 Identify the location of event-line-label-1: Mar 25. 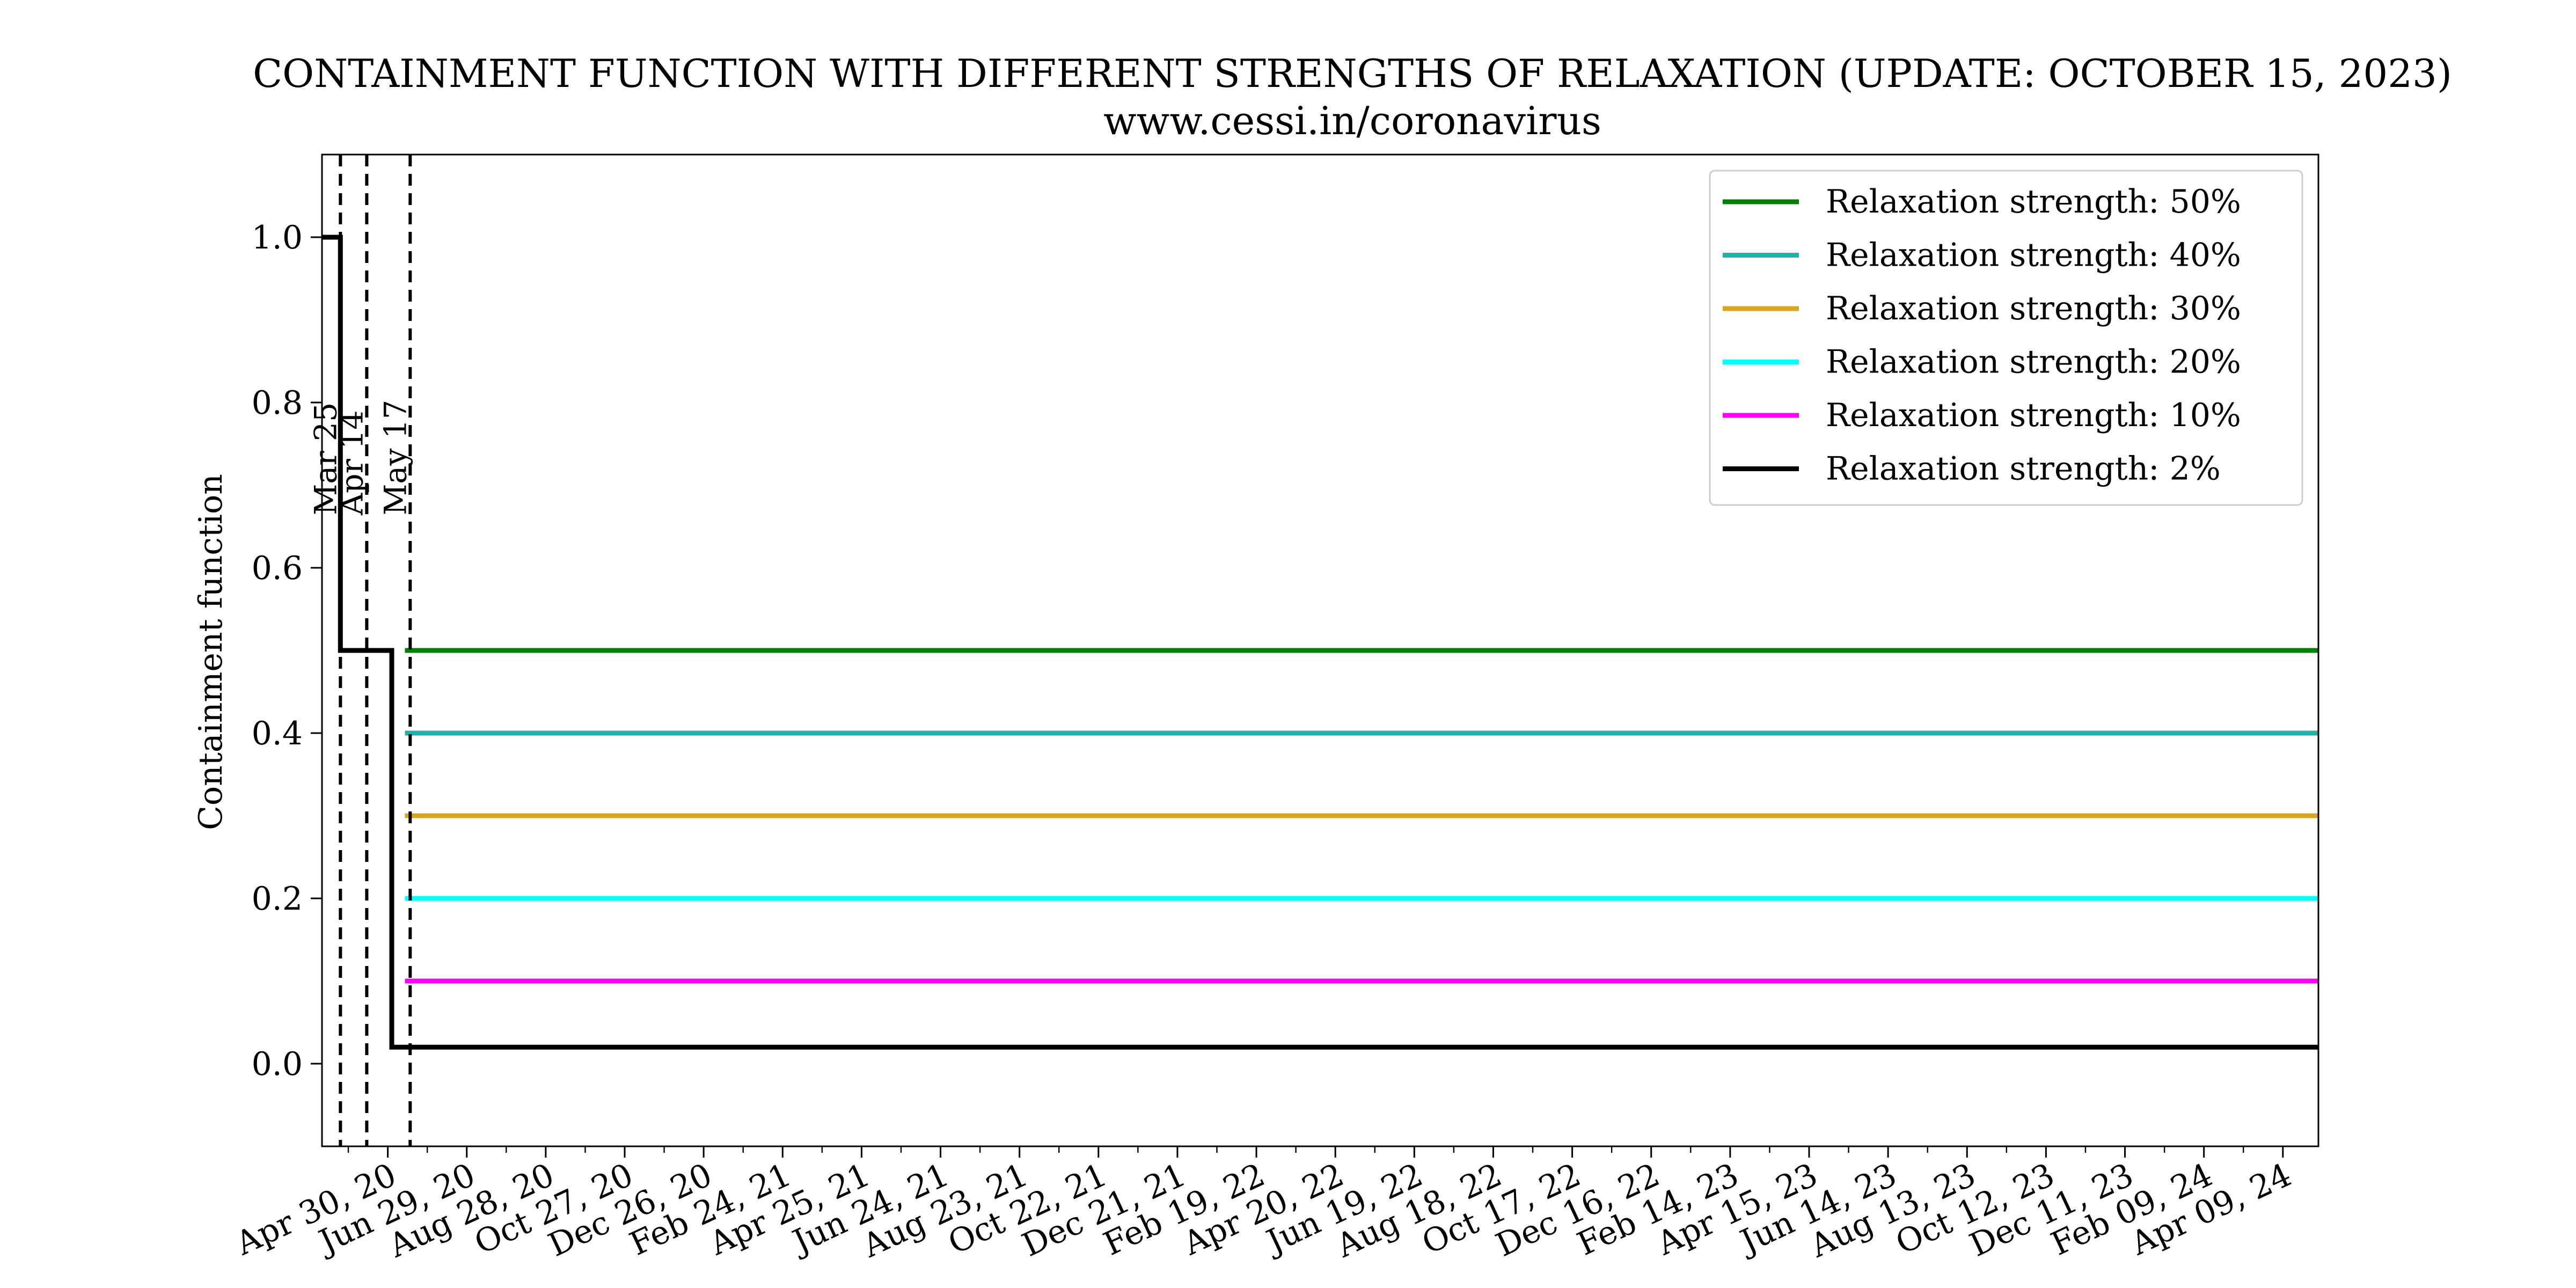
(325, 458).